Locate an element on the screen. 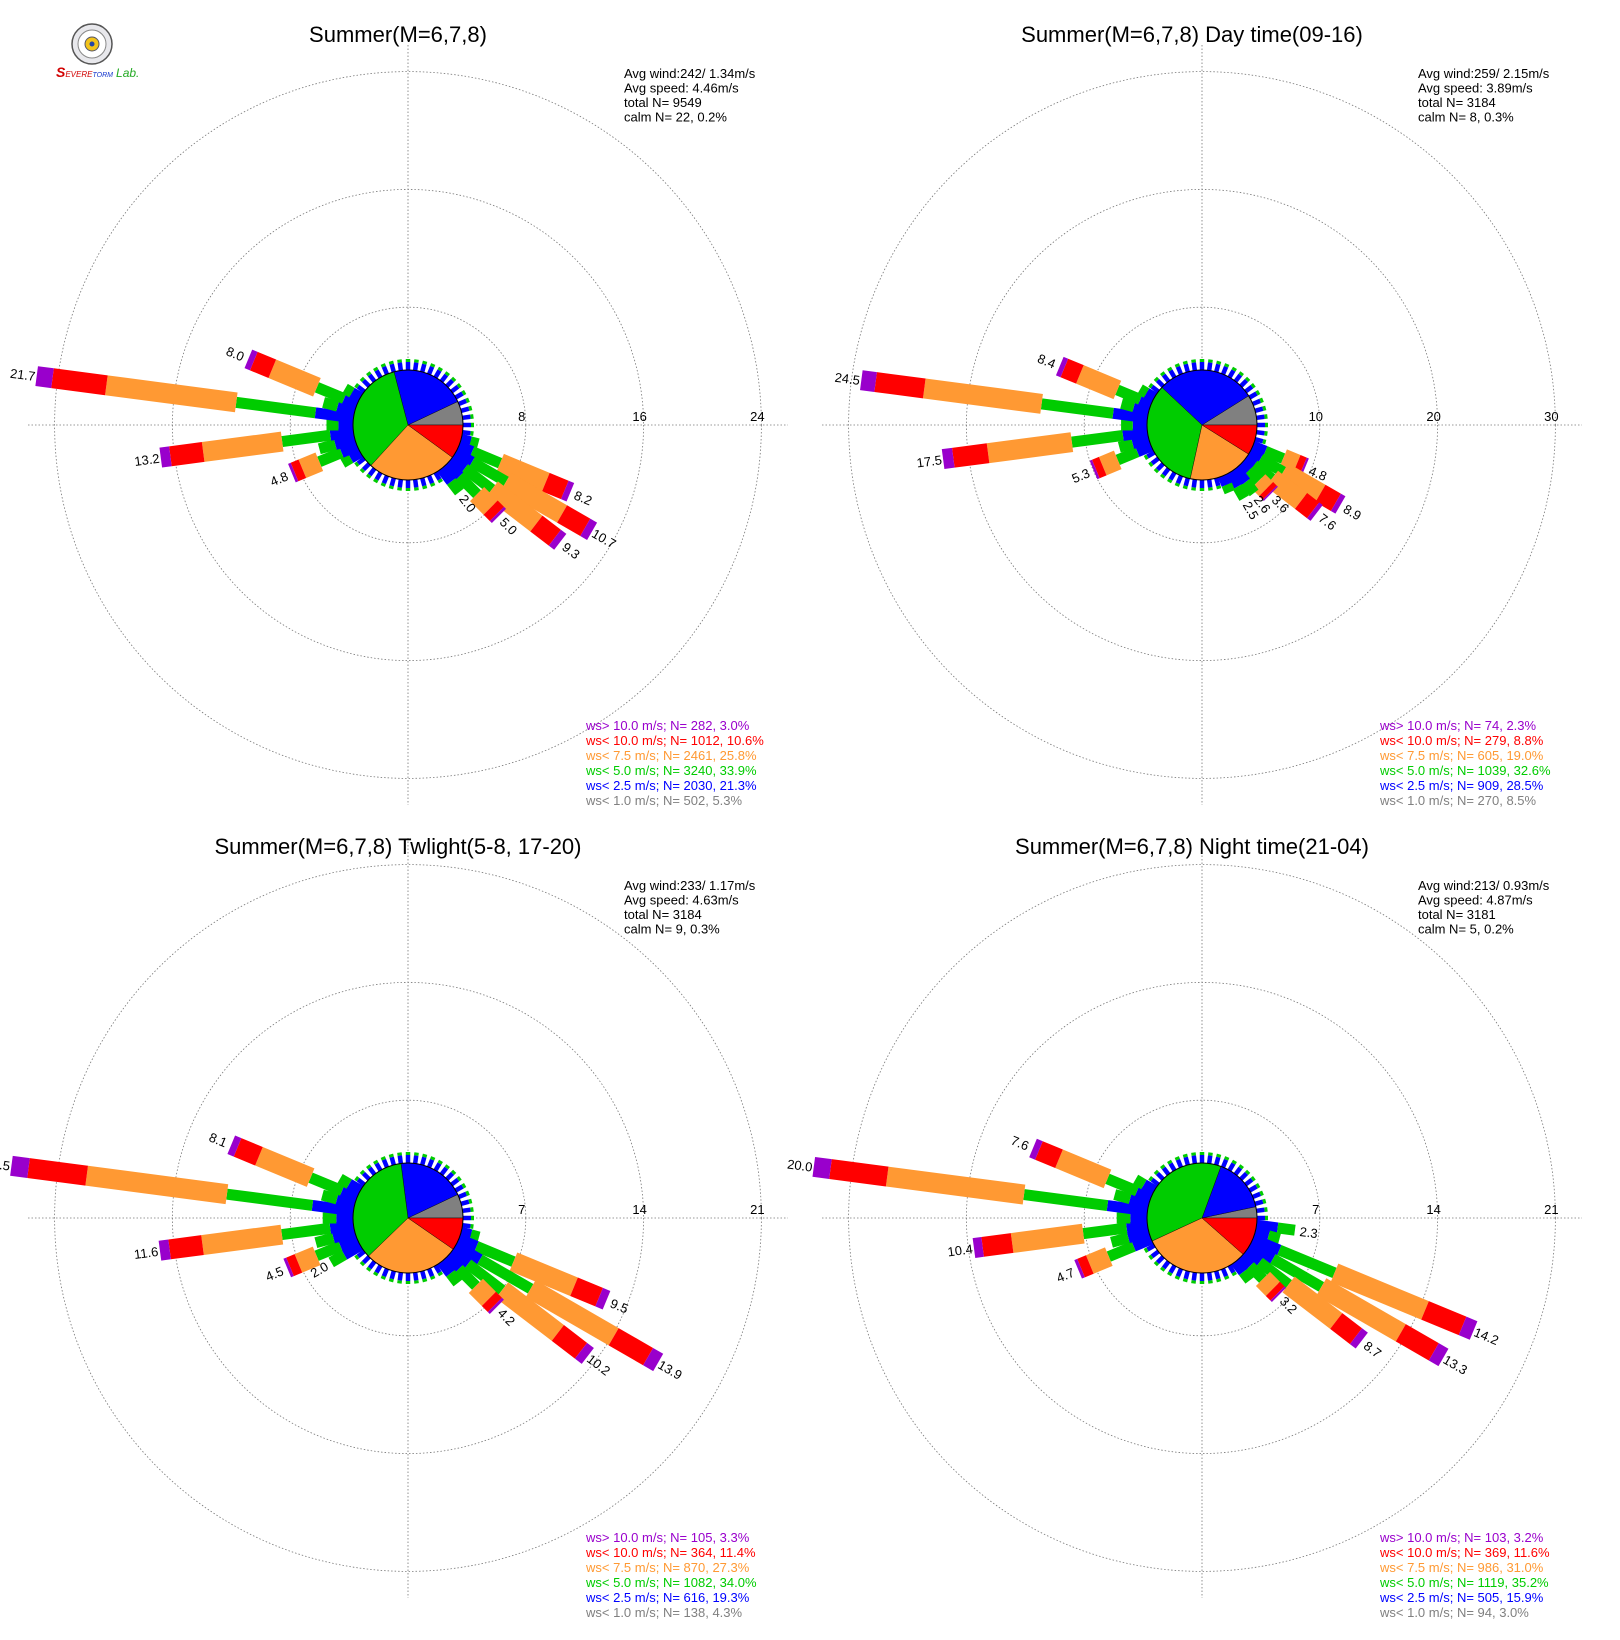 This screenshot has height=1640, width=1620. legend-entry: ws< 1.0 m/s; N= 270, 8.5% is located at coordinates (1458, 800).